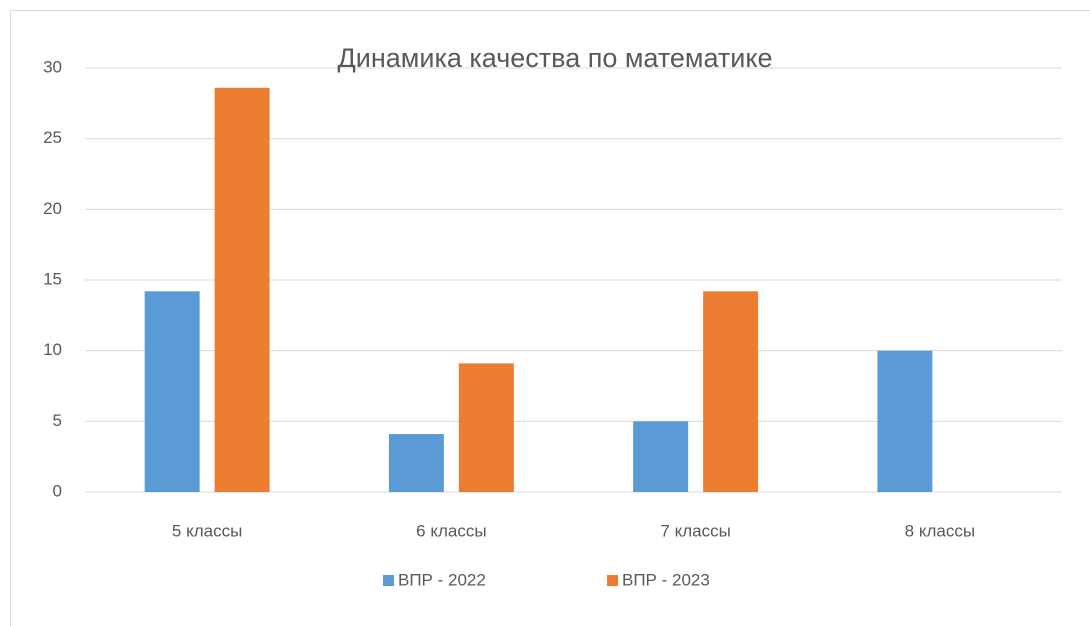  What do you see at coordinates (52, 137) in the screenshot?
I see `y-tick-label: 25` at bounding box center [52, 137].